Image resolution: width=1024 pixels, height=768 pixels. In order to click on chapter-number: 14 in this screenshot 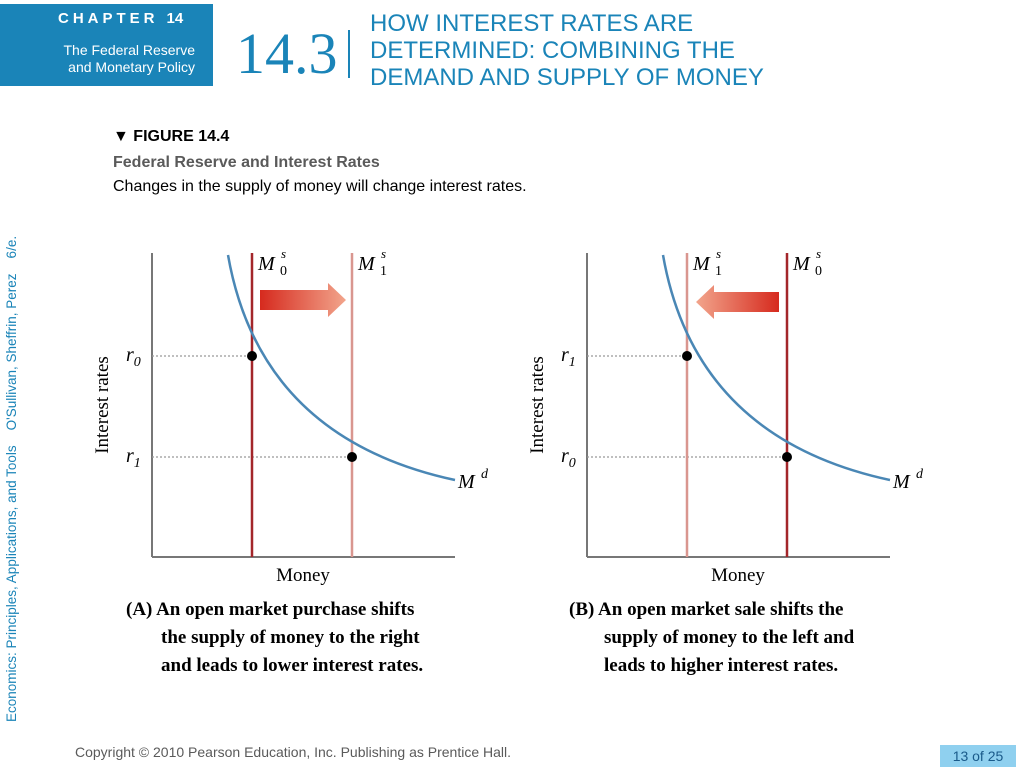, I will do `click(175, 18)`.